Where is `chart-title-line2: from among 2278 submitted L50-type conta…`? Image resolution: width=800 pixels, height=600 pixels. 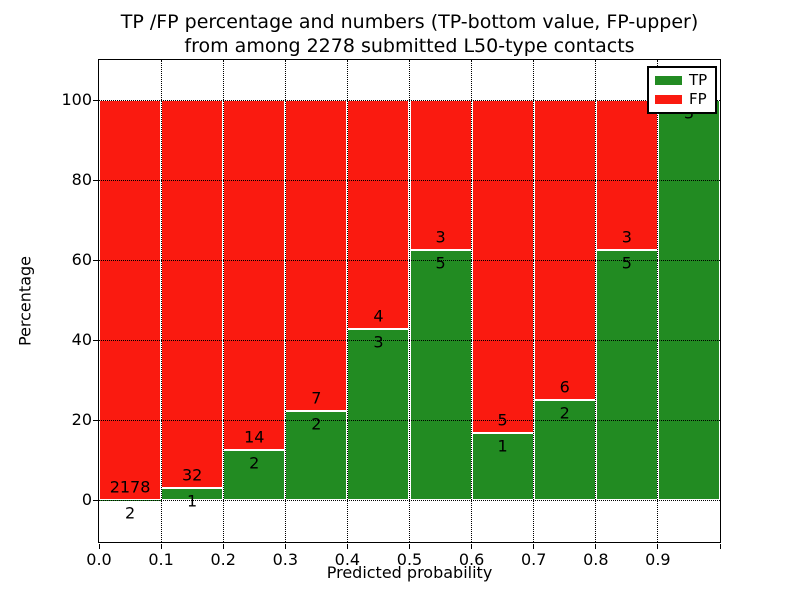
chart-title-line2: from among 2278 submitted L50-type conta… is located at coordinates (409, 46).